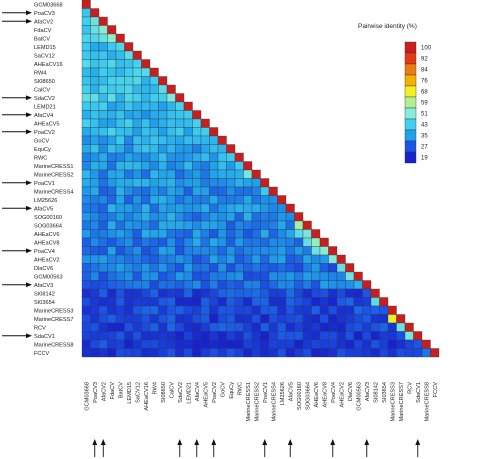 Image resolution: width=500 pixels, height=459 pixels. I want to click on legend-tick: 19, so click(424, 159).